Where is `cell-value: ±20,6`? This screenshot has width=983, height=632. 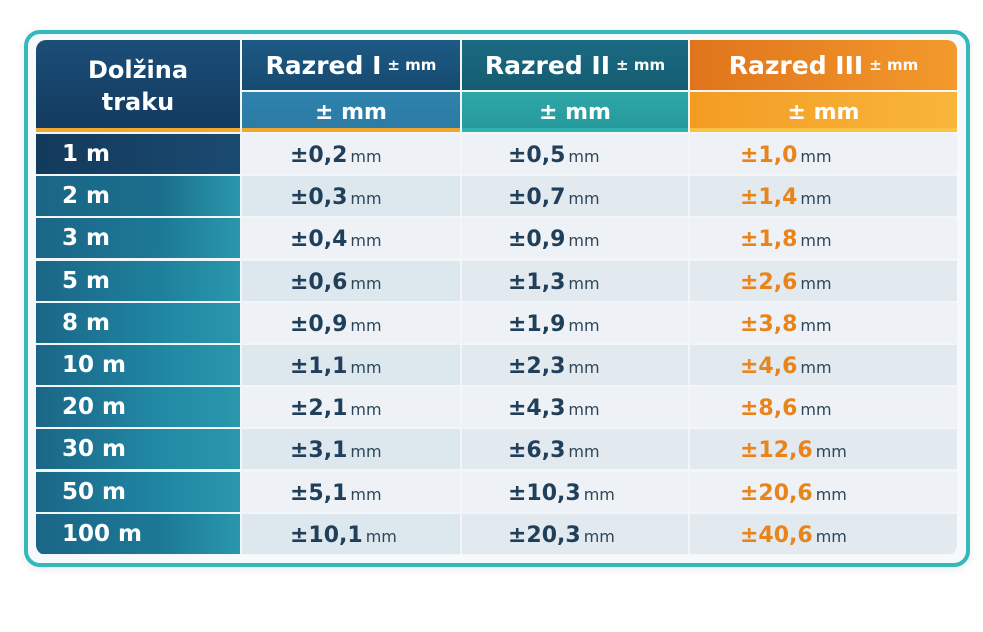
cell-value: ±20,6 is located at coordinates (776, 493).